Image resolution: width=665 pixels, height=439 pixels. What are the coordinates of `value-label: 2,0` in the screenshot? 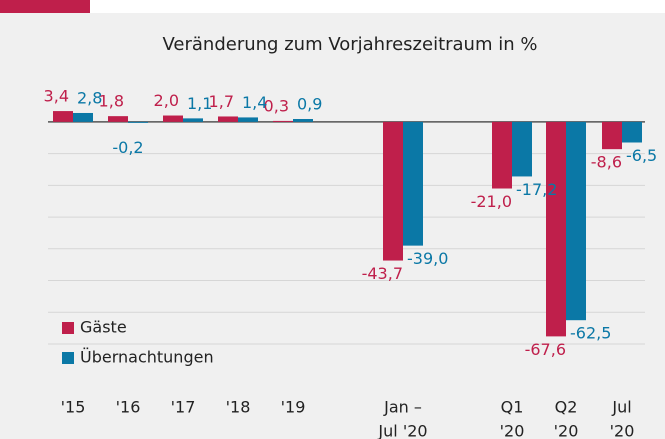 It's located at (166, 100).